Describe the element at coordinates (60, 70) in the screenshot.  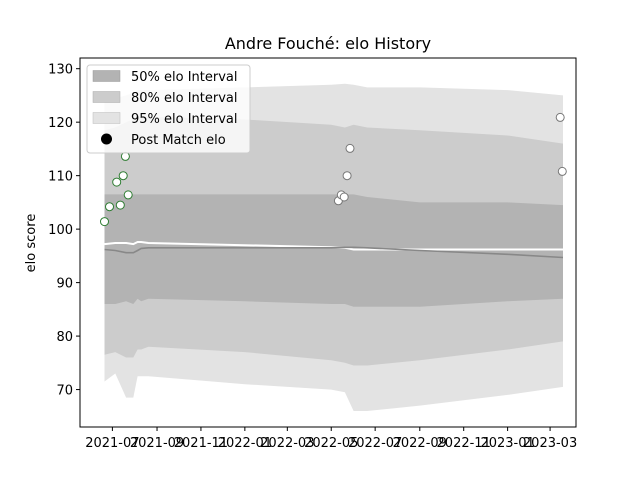
I see `y-tick-label-130: 130` at that location.